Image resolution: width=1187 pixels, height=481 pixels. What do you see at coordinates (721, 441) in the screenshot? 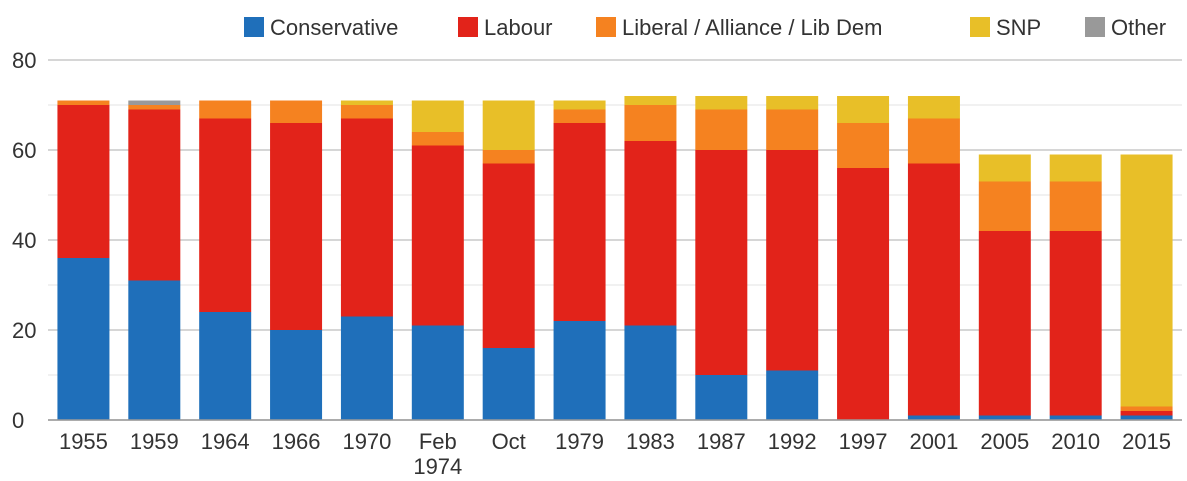
I see `x-tick-label: 1987` at bounding box center [721, 441].